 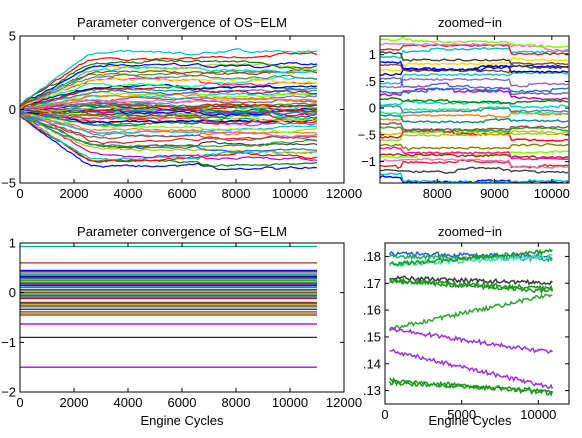 What do you see at coordinates (372, 256) in the screenshot?
I see `y-tick-label: .18` at bounding box center [372, 256].